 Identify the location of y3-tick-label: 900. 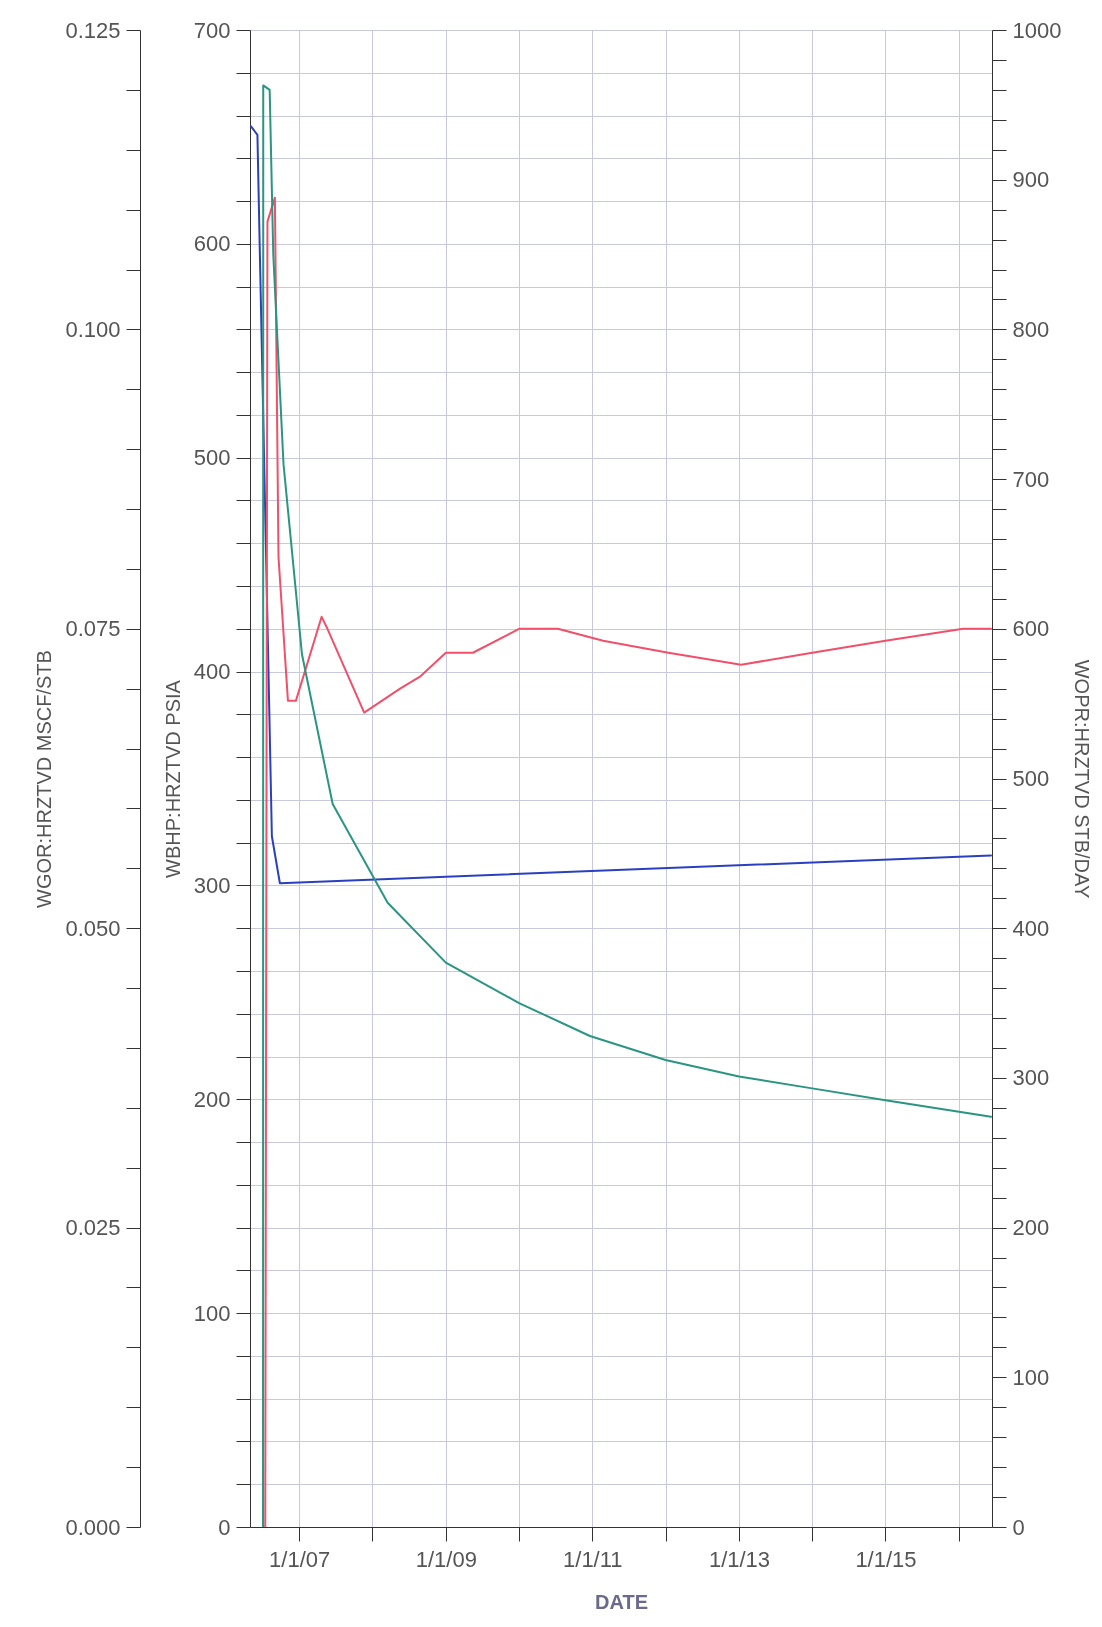
(1031, 180).